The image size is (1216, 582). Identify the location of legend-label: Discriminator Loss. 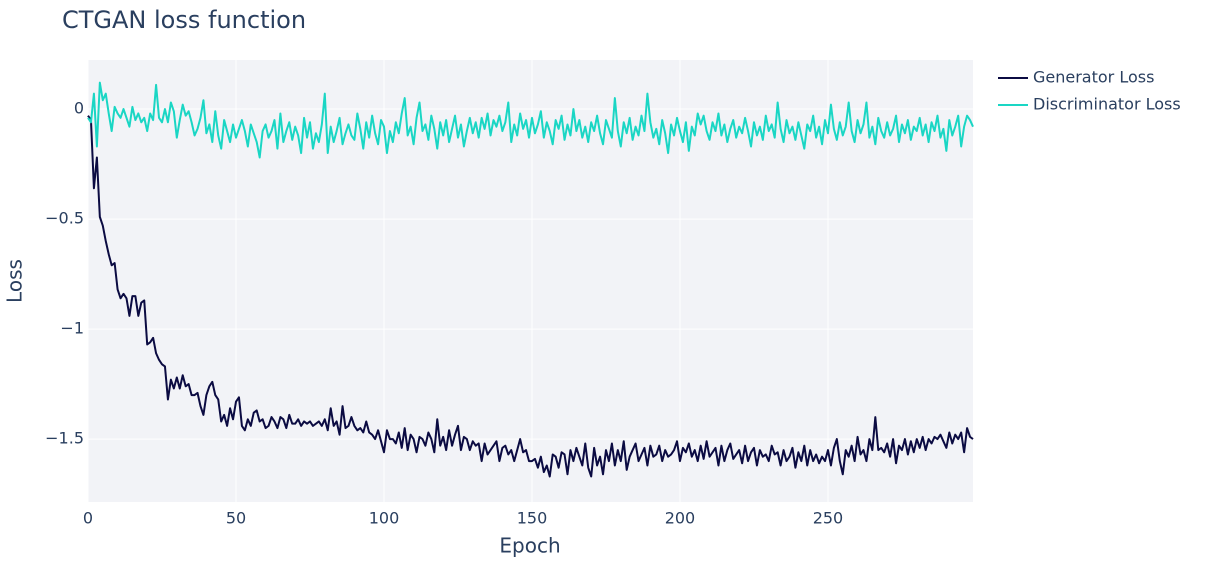
(1107, 104).